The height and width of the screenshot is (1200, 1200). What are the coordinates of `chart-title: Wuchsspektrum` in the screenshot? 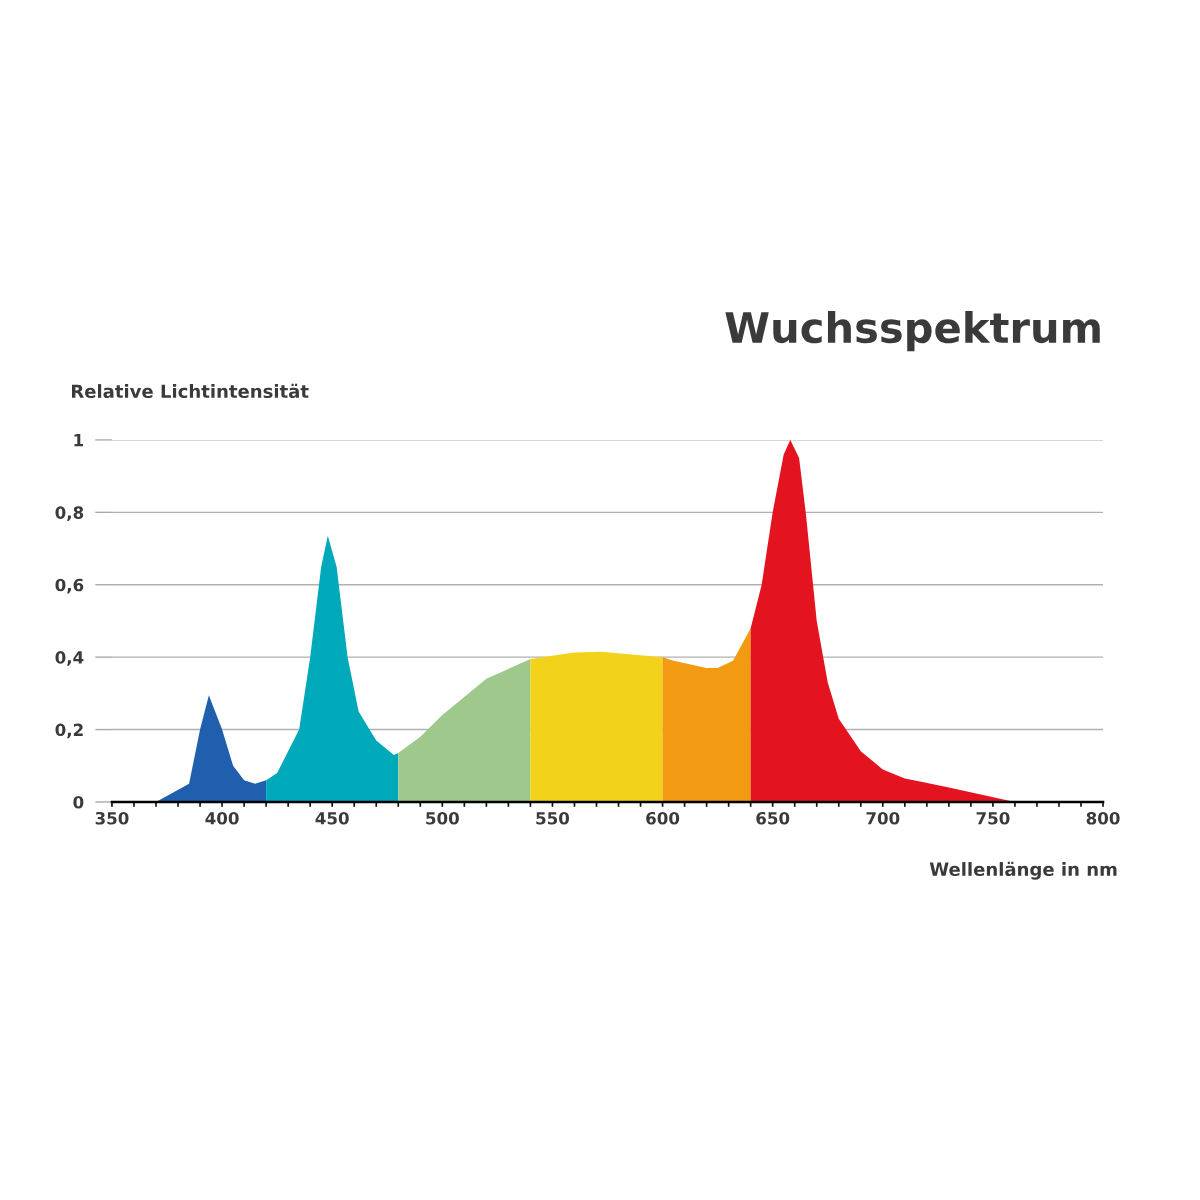 It's located at (912, 331).